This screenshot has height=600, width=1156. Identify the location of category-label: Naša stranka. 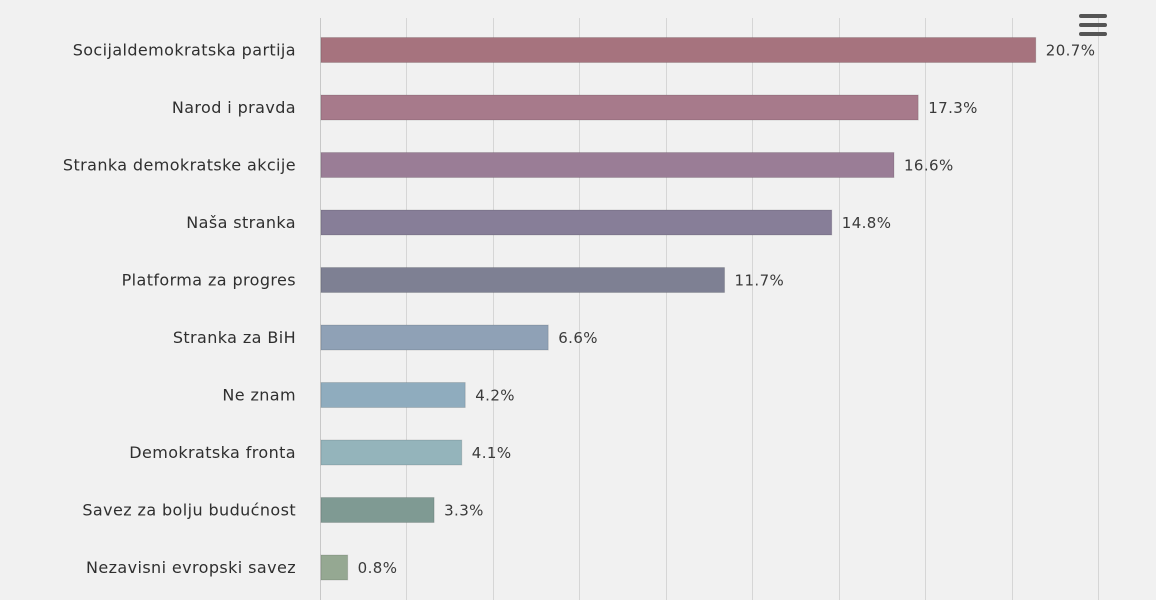
(241, 222).